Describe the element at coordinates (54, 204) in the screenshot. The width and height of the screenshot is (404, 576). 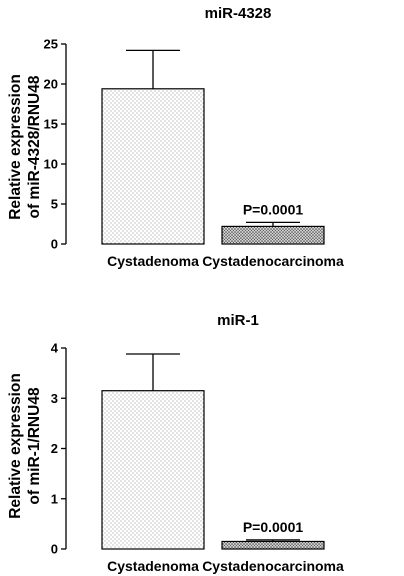
I see `y-tick-label: 5` at that location.